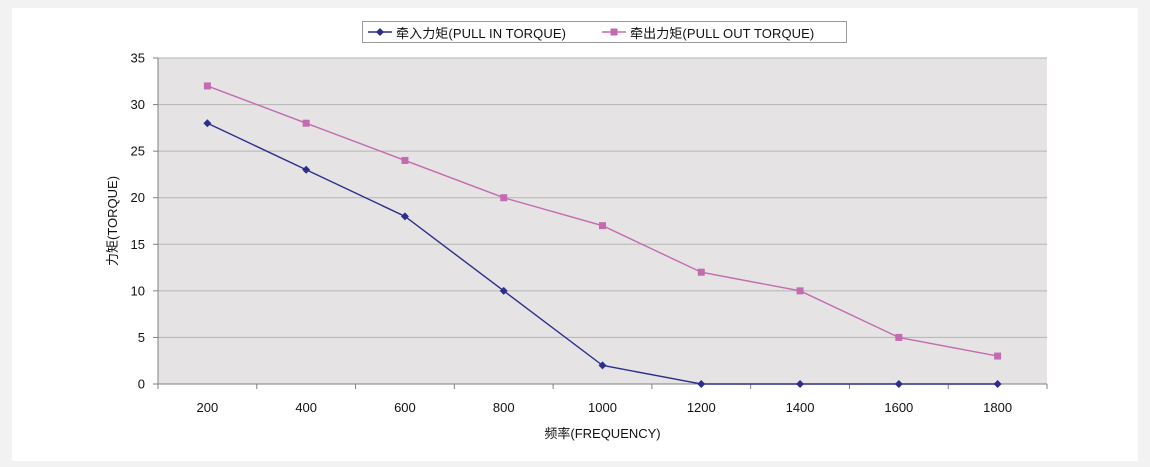 The image size is (1150, 467). Describe the element at coordinates (504, 407) in the screenshot. I see `x-tick-label: 800` at that location.